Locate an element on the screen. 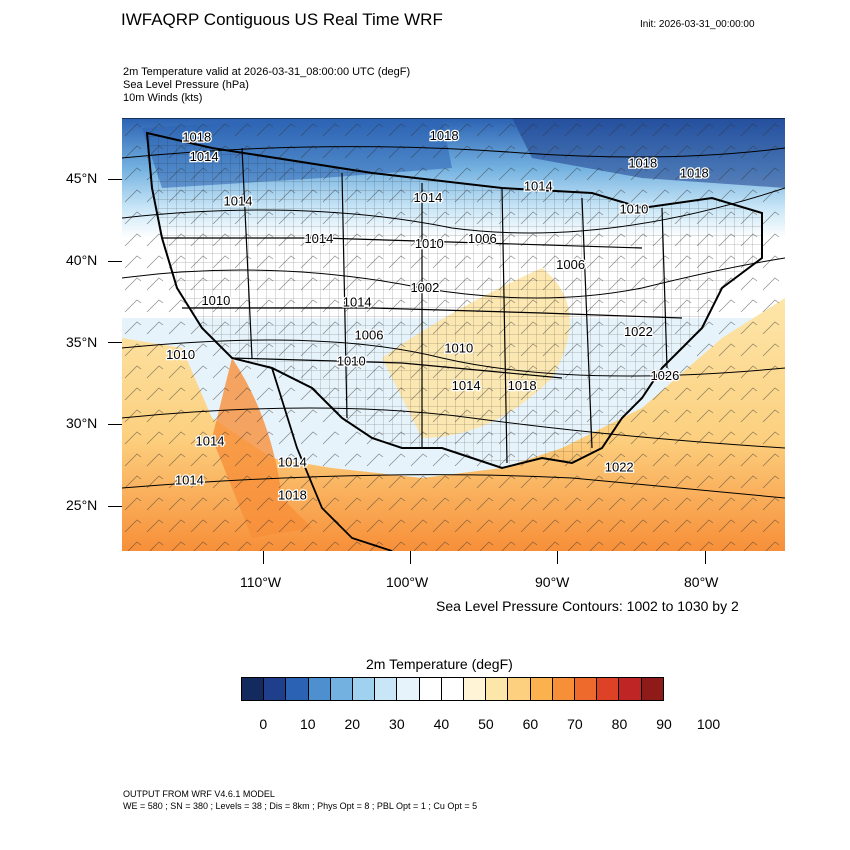 Image resolution: width=850 pixels, height=850 pixels. colorbar-tick-label: 30 is located at coordinates (397, 724).